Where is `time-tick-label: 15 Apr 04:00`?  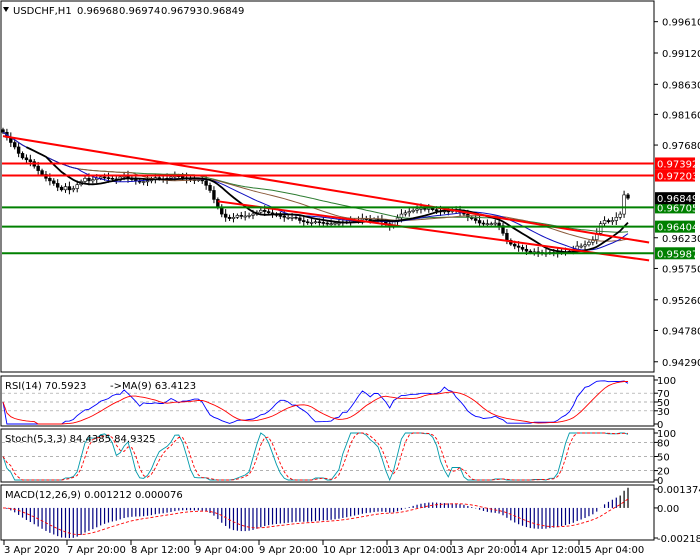
time-tick-label: 15 Apr 04:00 is located at coordinates (611, 550).